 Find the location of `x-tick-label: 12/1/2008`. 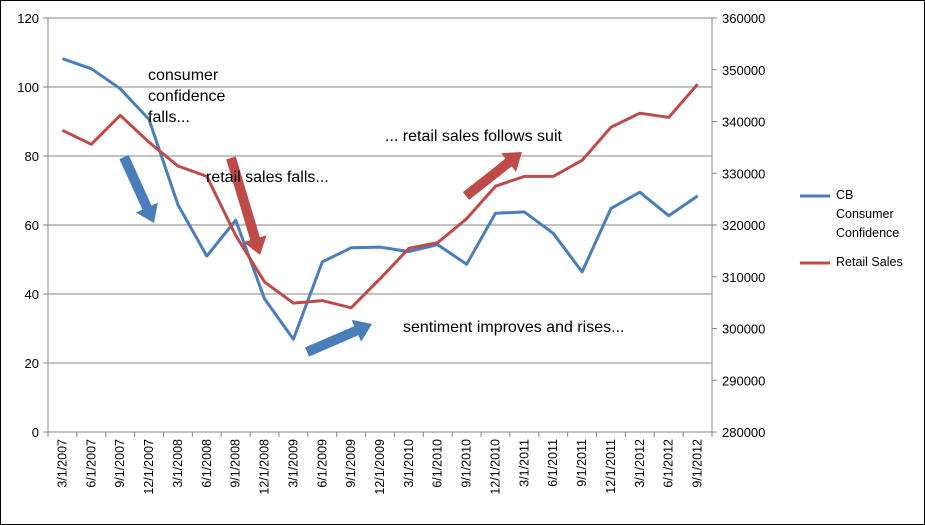

x-tick-label: 12/1/2008 is located at coordinates (265, 467).